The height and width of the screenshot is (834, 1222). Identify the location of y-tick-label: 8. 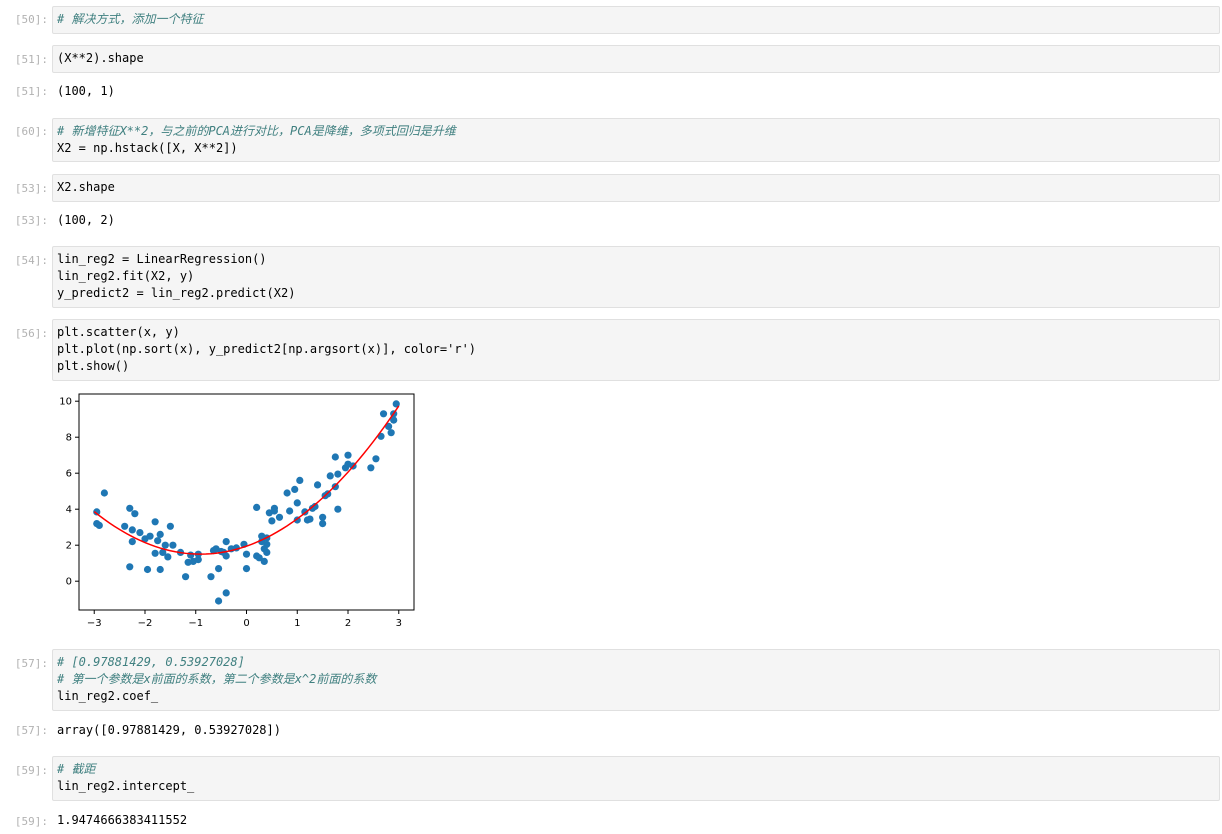
(69, 438).